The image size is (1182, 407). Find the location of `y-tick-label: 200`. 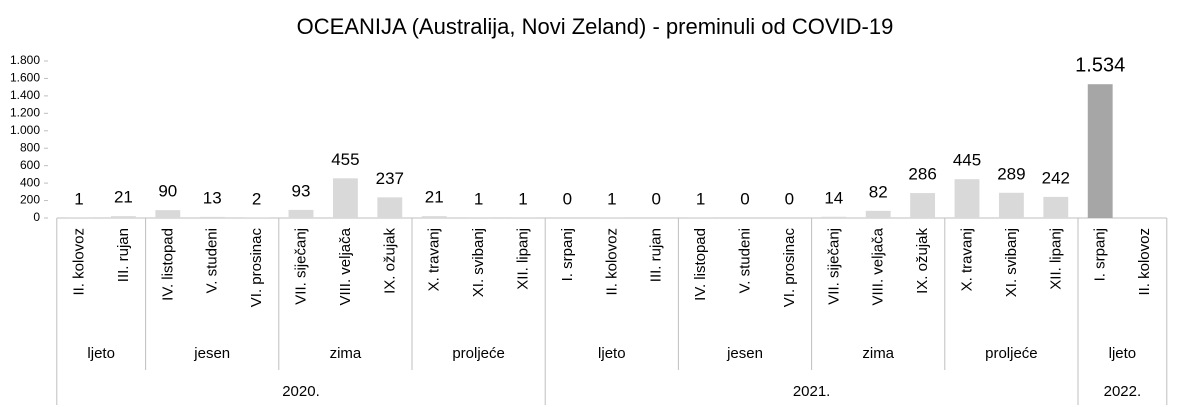

y-tick-label: 200 is located at coordinates (30, 200).